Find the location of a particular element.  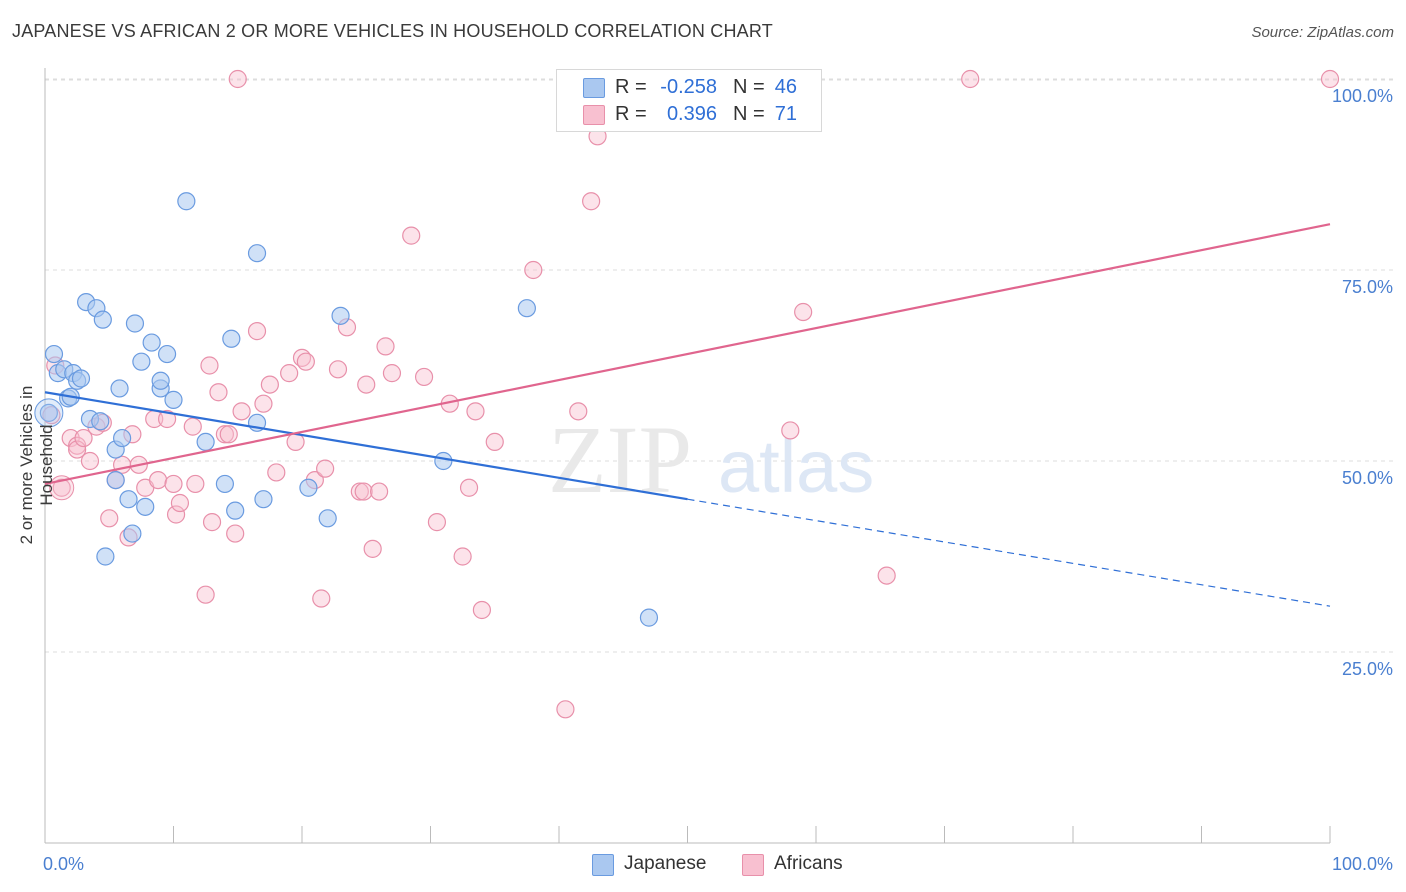

watermark: ZIP atlas is located at coordinates (711, 459).